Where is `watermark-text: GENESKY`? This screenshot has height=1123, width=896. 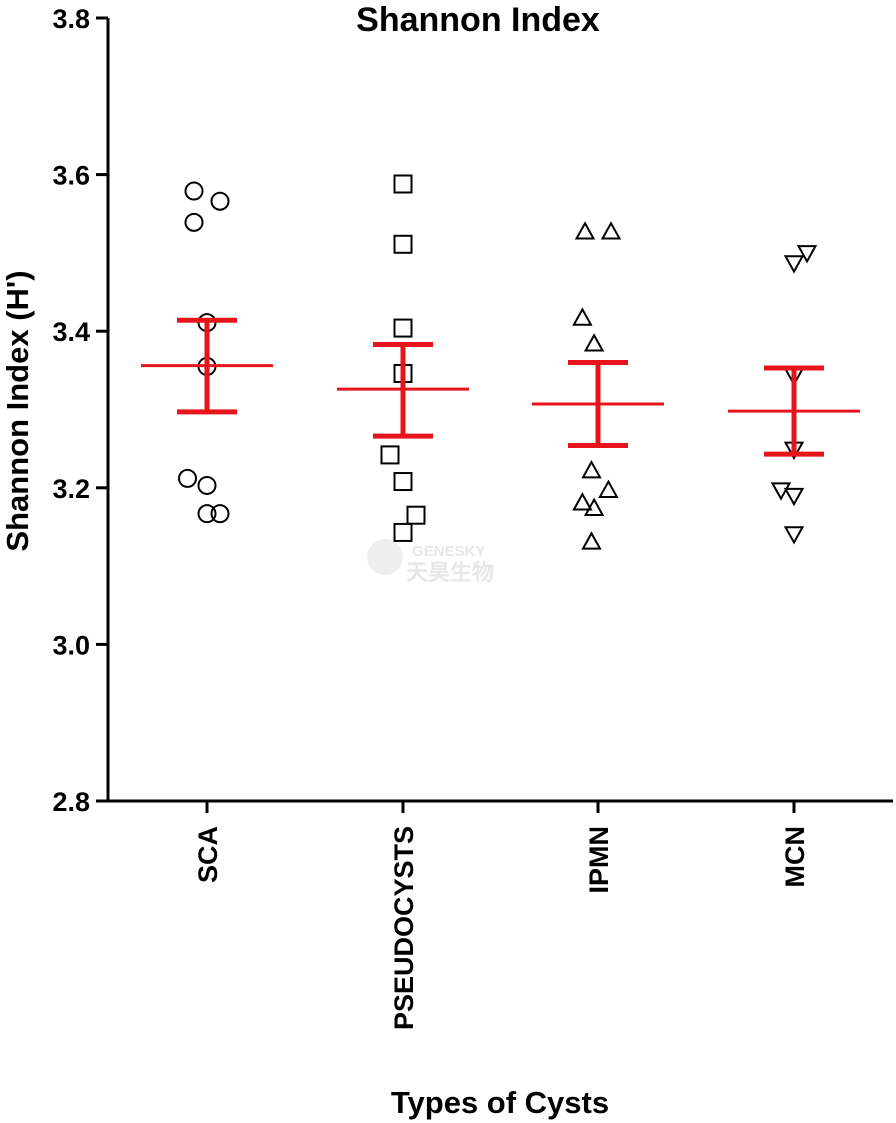
watermark-text: GENESKY is located at coordinates (448, 551).